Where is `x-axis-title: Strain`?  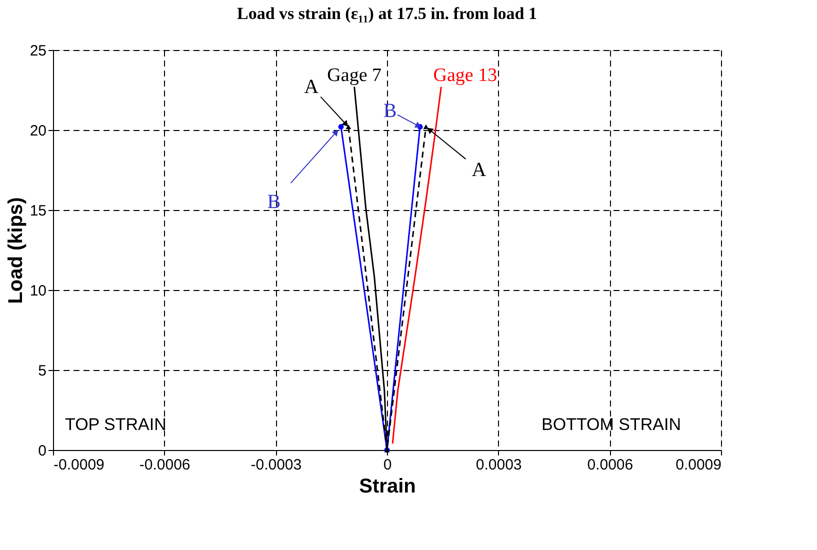
x-axis-title: Strain is located at coordinates (387, 487).